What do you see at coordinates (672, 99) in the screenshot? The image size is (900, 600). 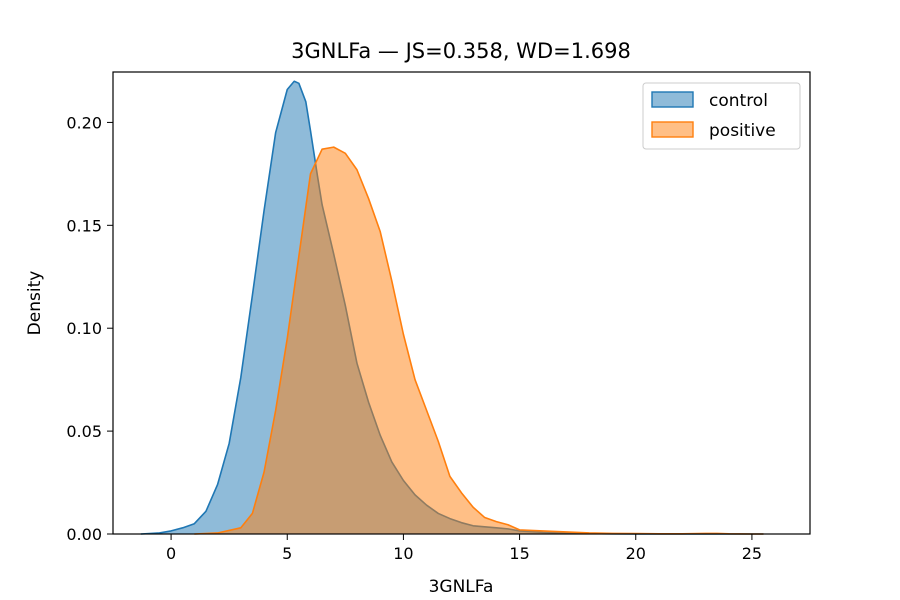 I see `legend-swatch-control` at bounding box center [672, 99].